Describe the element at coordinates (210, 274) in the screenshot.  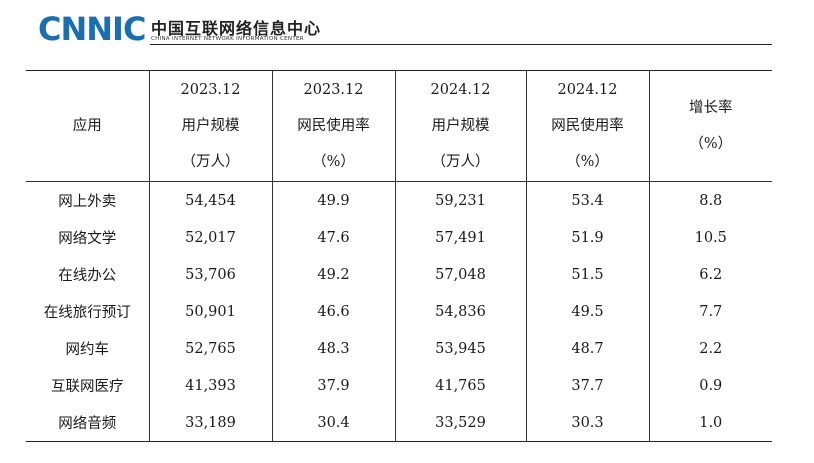
I see `value-cell: 53,706` at that location.